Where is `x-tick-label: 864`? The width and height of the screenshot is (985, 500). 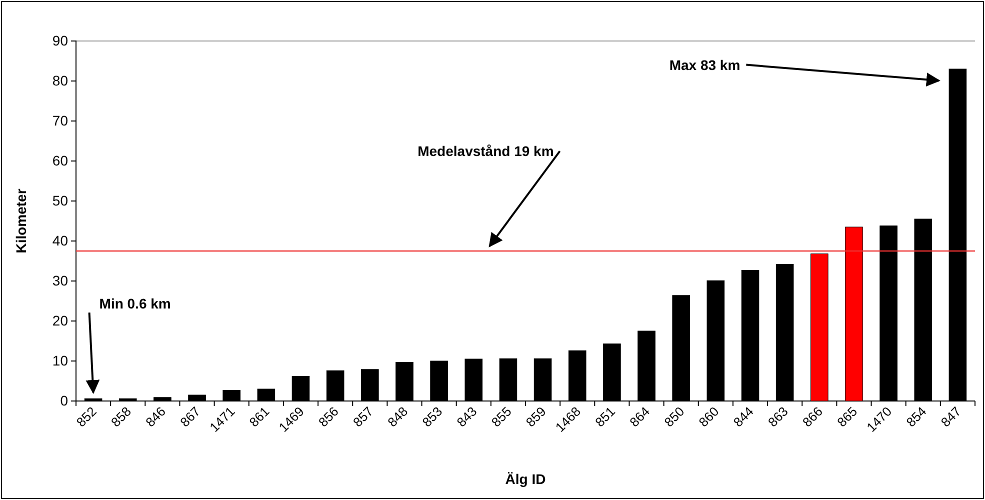 x-tick-label: 864 is located at coordinates (639, 417).